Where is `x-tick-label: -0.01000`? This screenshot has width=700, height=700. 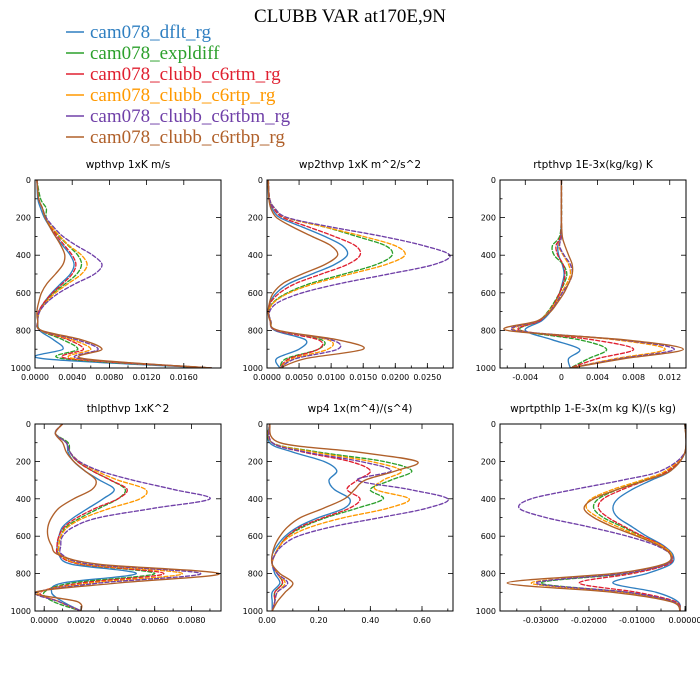
x-tick-label: -0.01000 is located at coordinates (637, 620).